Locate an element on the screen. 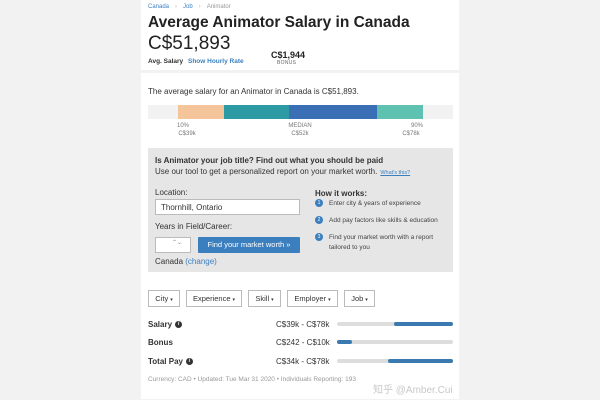  step-2-text: Add pay factors like skills & education is located at coordinates (383, 220).